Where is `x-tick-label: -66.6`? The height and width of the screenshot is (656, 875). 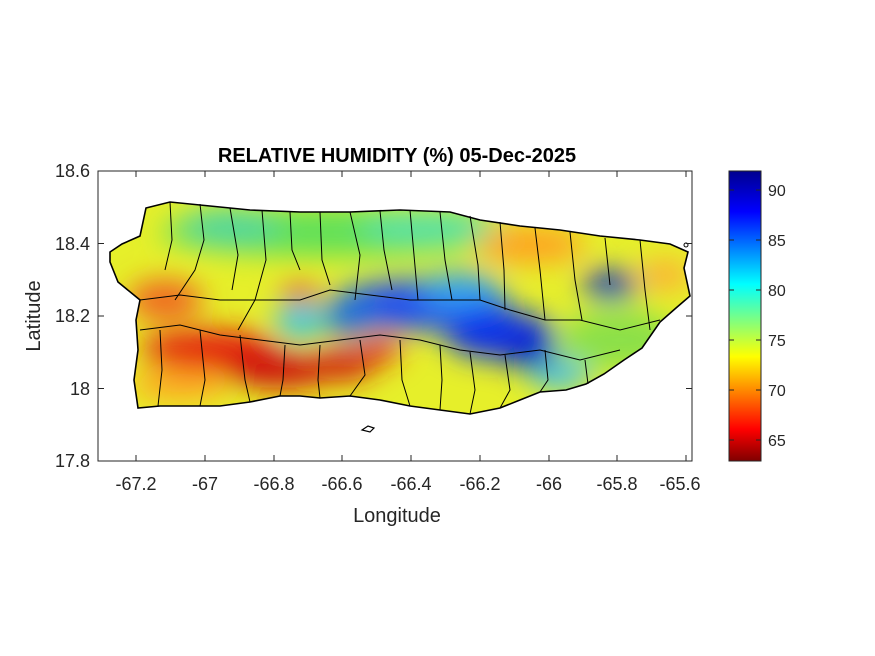 x-tick-label: -66.6 is located at coordinates (341, 484).